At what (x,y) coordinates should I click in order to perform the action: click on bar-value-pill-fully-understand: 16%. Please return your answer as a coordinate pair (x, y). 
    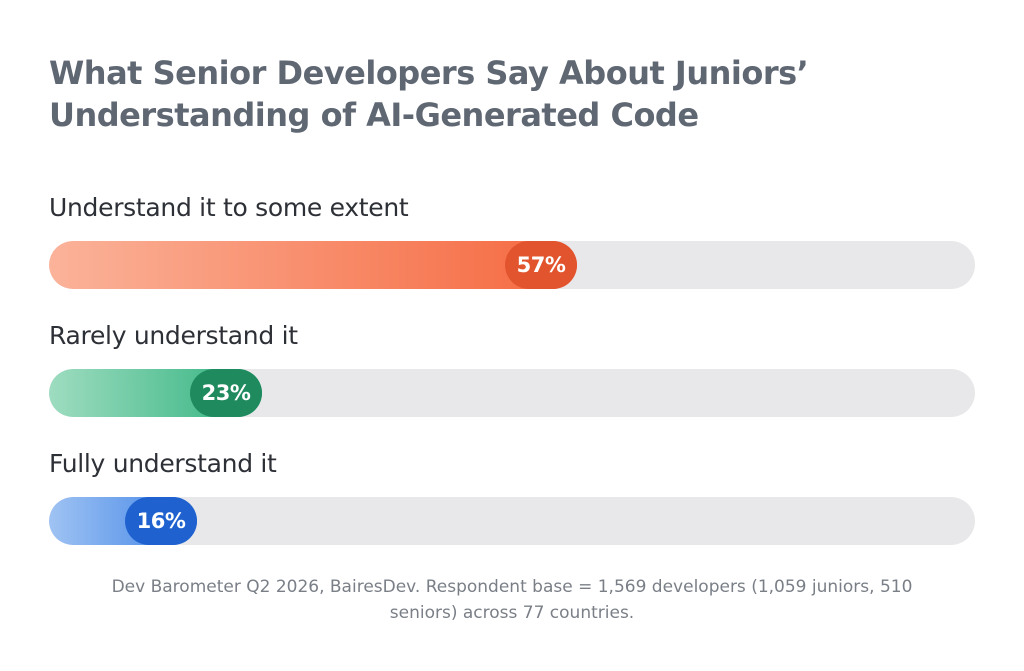
    Looking at the image, I should click on (161, 521).